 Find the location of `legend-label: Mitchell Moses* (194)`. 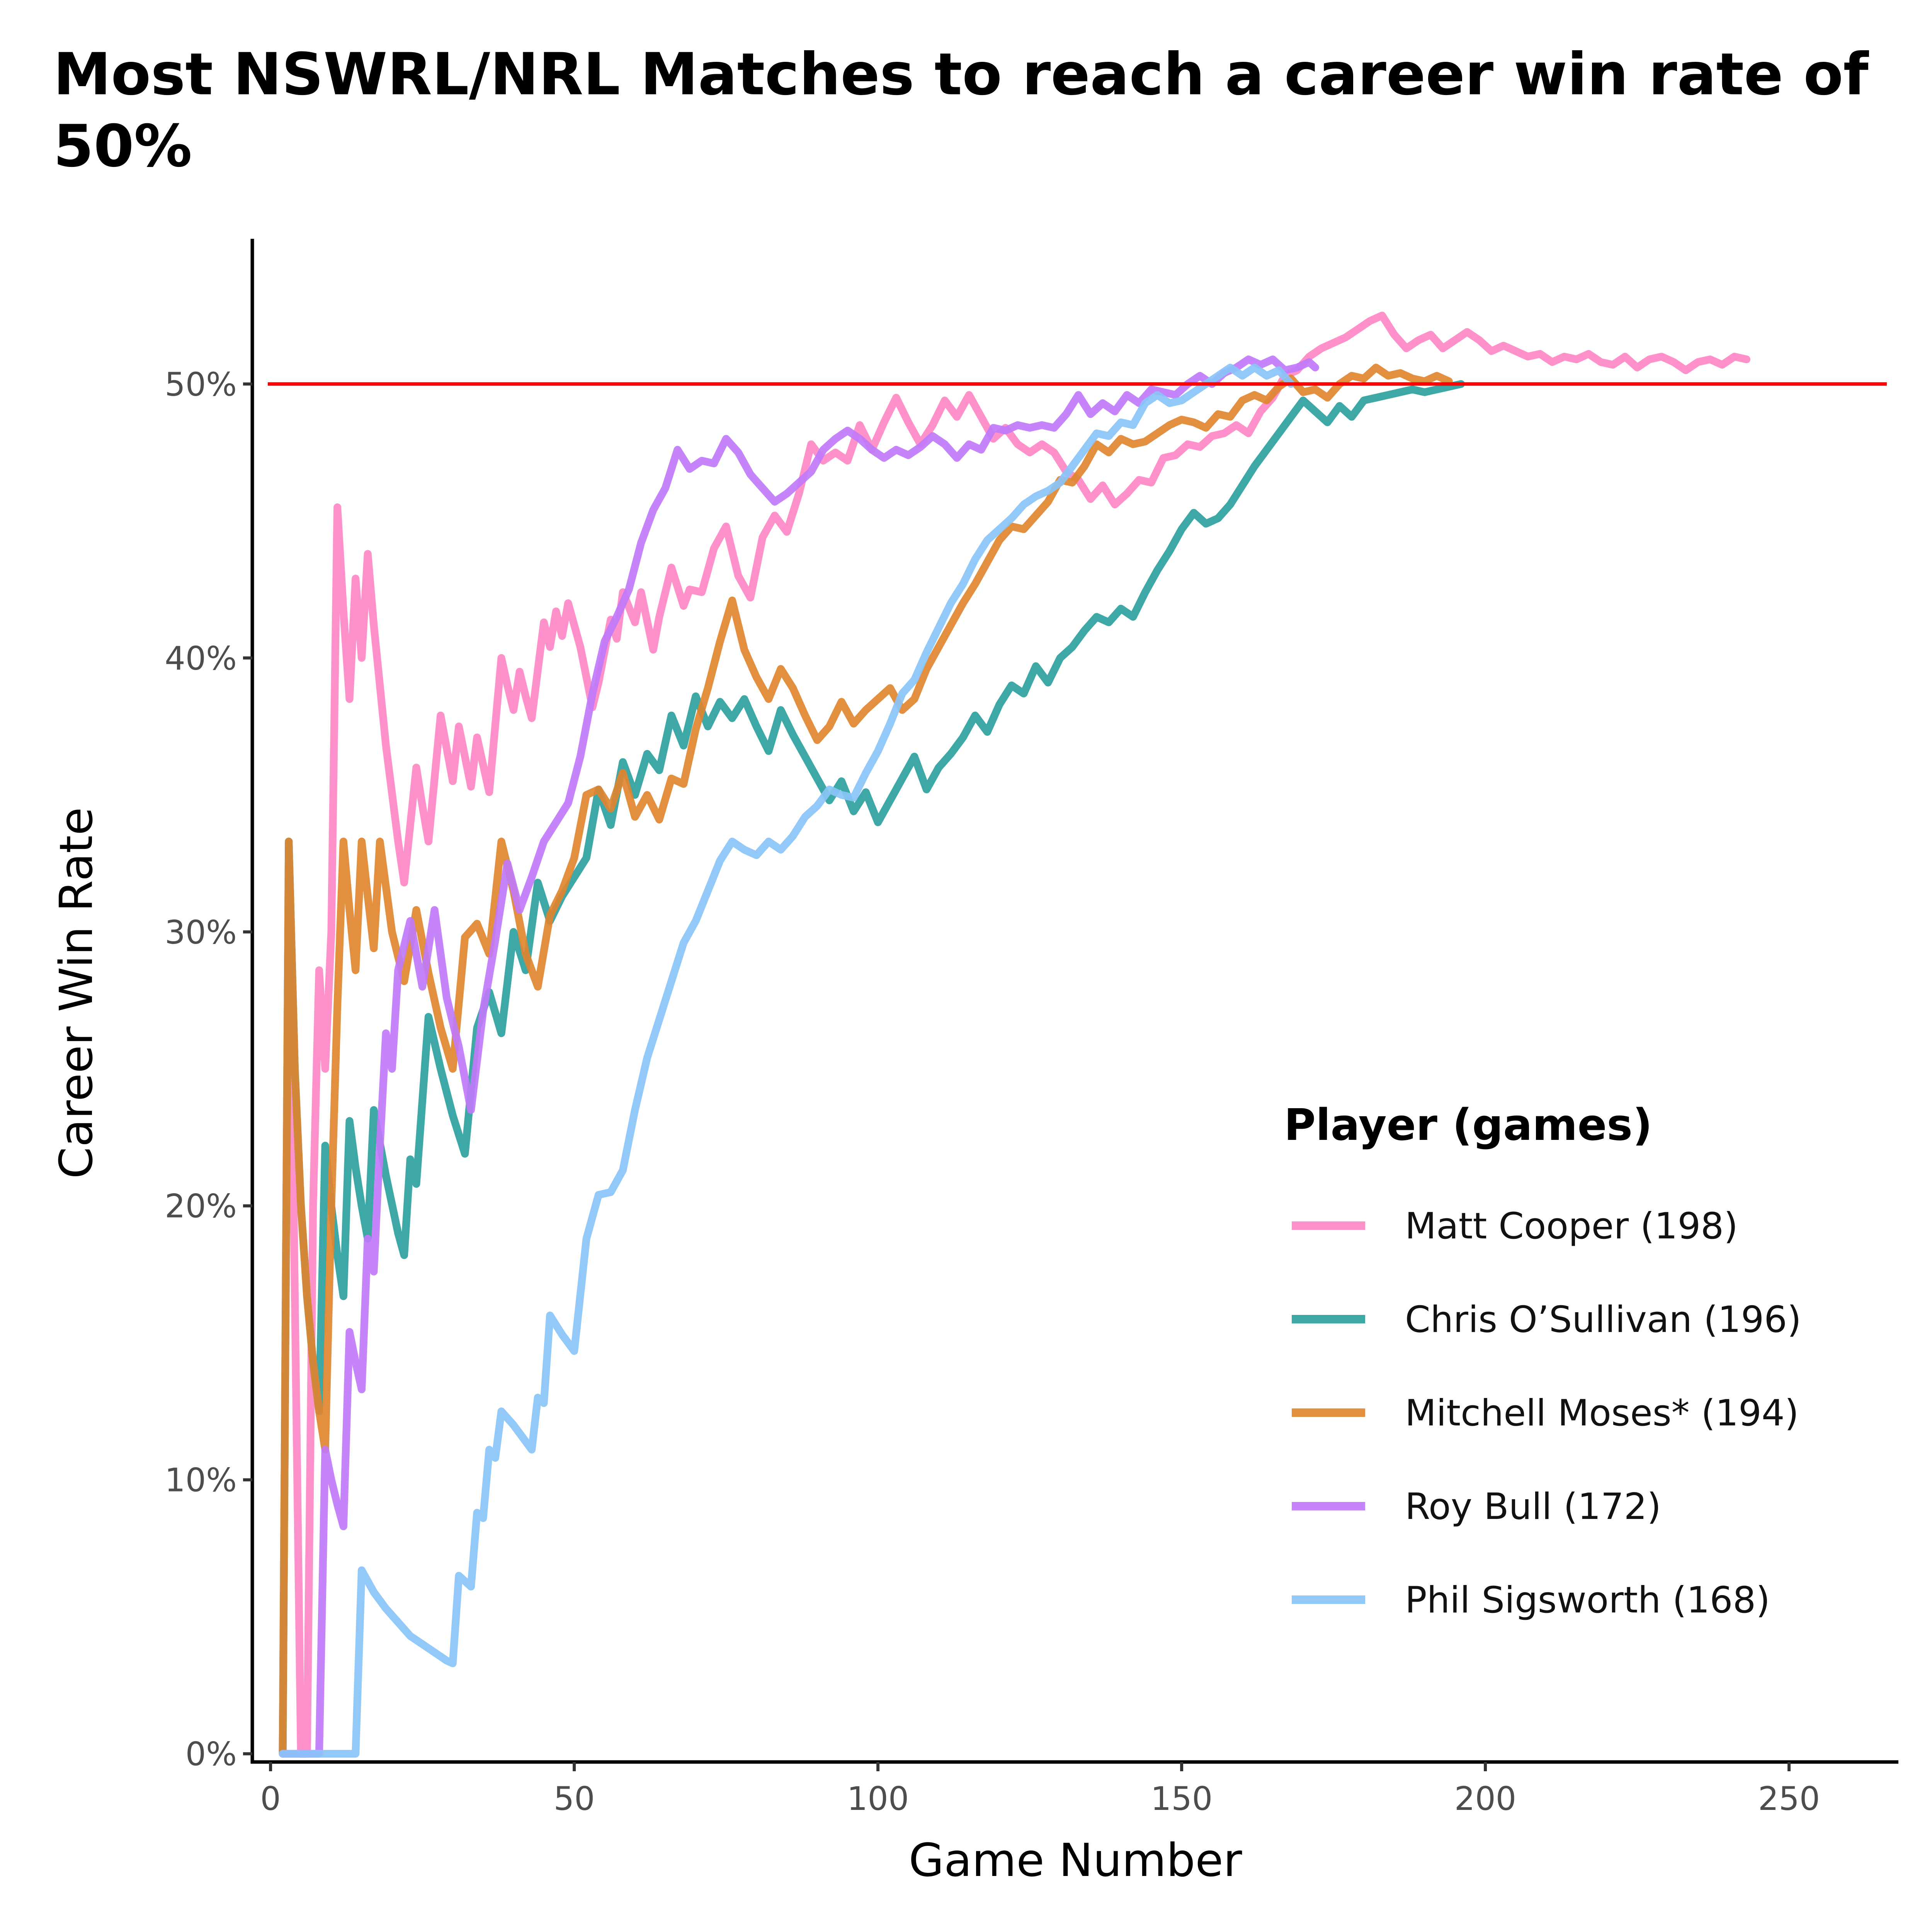

legend-label: Mitchell Moses* (194) is located at coordinates (1602, 1413).